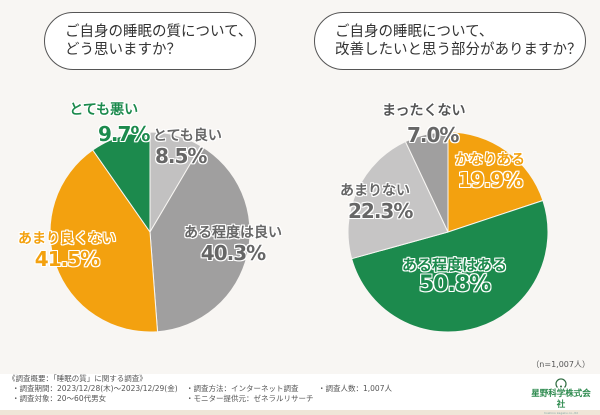 The image size is (600, 415). What do you see at coordinates (458, 50) in the screenshot?
I see `question-2-line-2: 改善したいと思う部分がありますか？` at bounding box center [458, 50].